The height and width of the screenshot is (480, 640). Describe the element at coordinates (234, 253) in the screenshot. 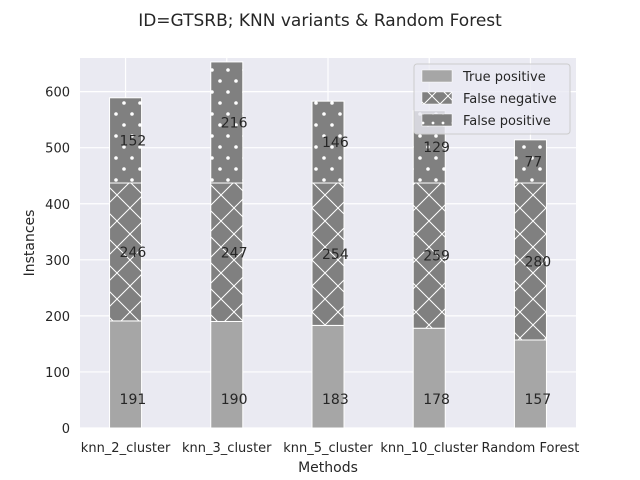

I see `value-label-false-negative: 247` at that location.